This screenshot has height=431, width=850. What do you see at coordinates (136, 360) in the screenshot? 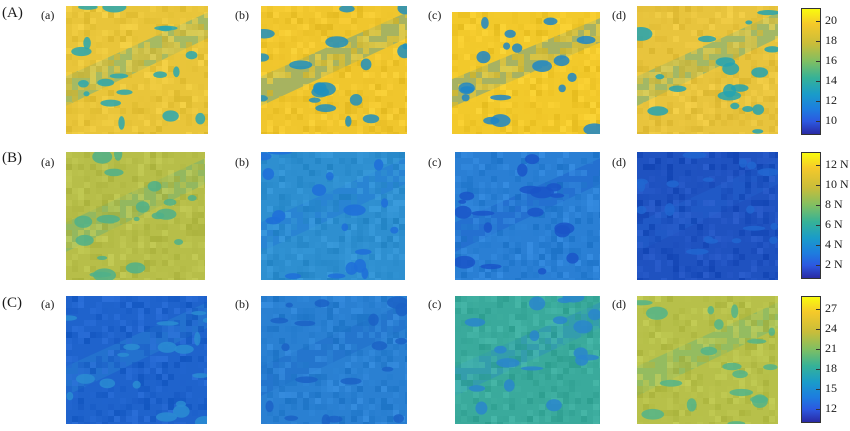
I see `heatmap-image` at bounding box center [136, 360].